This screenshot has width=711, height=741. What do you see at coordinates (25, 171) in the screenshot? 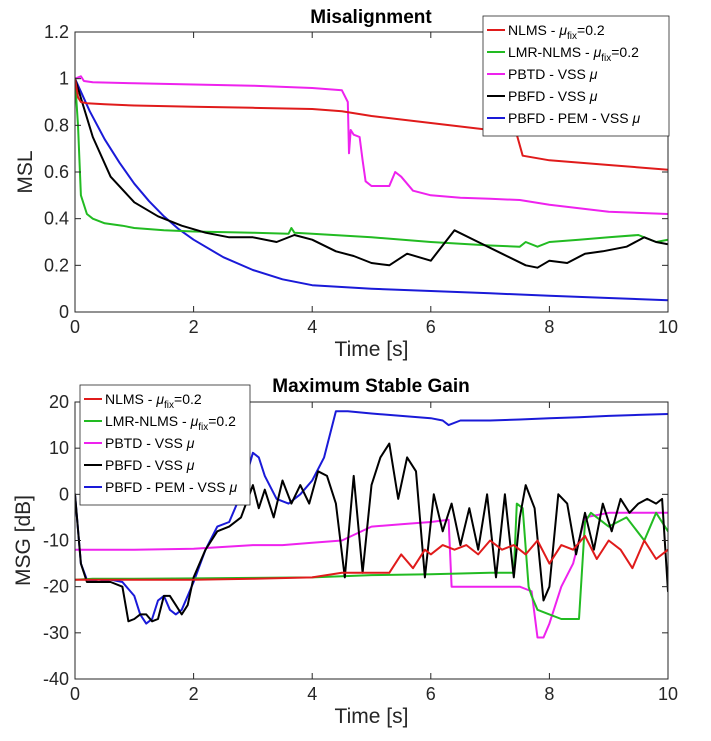
I see `y-axis-label: MSL` at bounding box center [25, 171].